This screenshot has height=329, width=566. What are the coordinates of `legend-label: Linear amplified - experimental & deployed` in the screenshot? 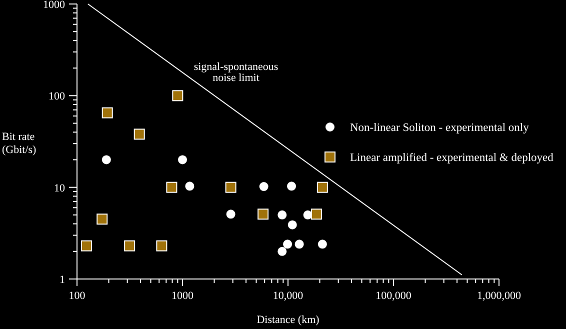 It's located at (452, 158).